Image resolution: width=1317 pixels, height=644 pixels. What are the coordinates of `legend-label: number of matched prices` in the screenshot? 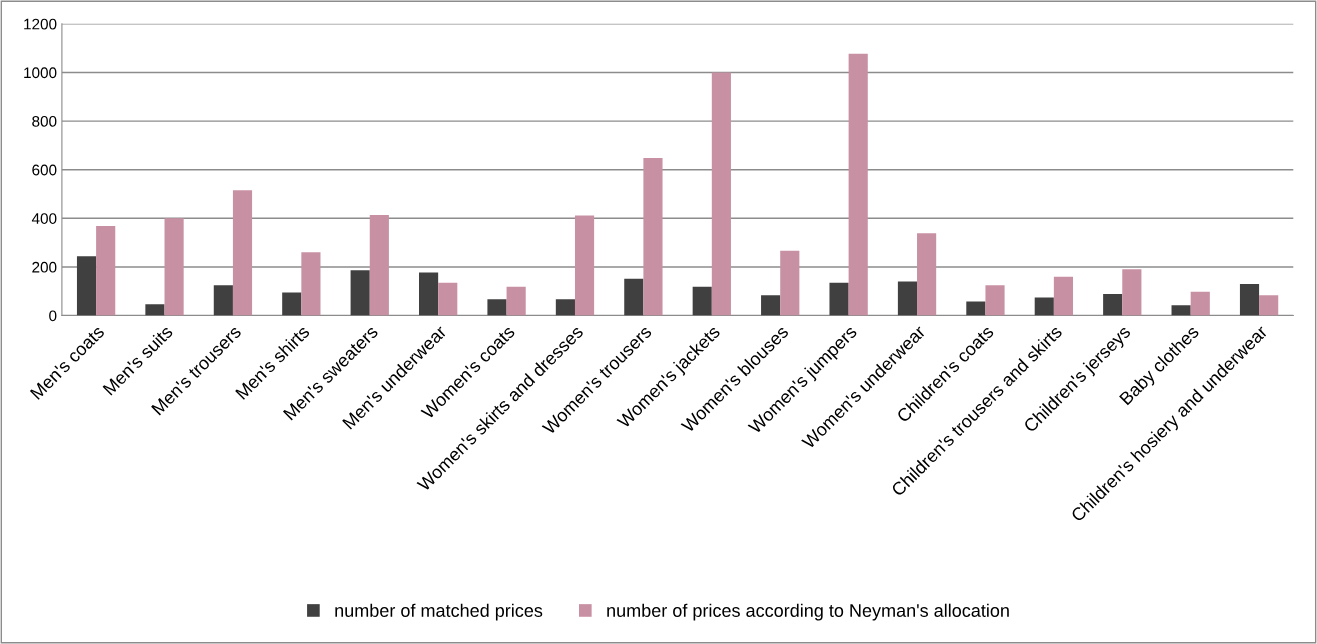 It's located at (439, 612).